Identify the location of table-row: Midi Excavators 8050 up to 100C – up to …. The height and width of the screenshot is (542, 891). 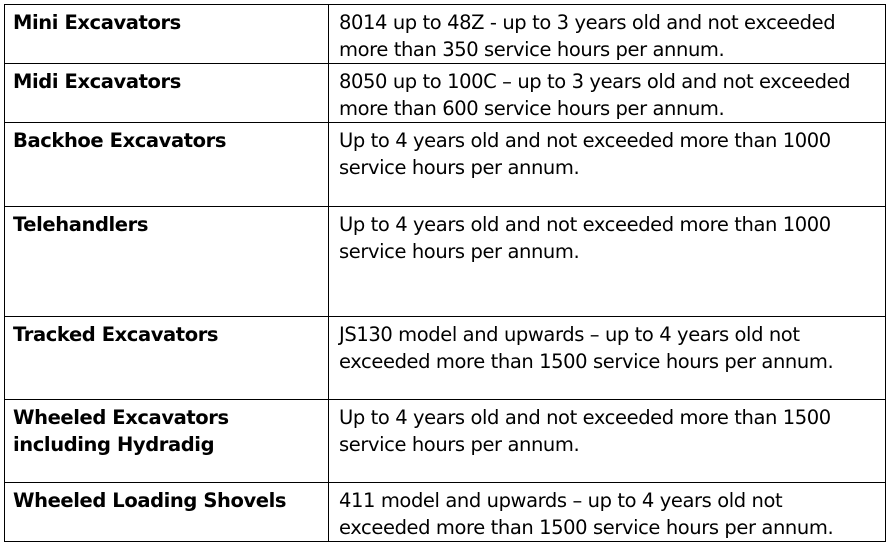
(445, 93).